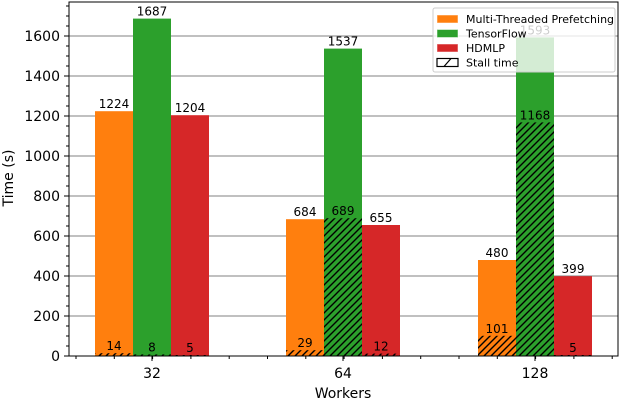 Image resolution: width=620 pixels, height=400 pixels. What do you see at coordinates (496, 34) in the screenshot?
I see `legend-label: TensorFlow` at bounding box center [496, 34].